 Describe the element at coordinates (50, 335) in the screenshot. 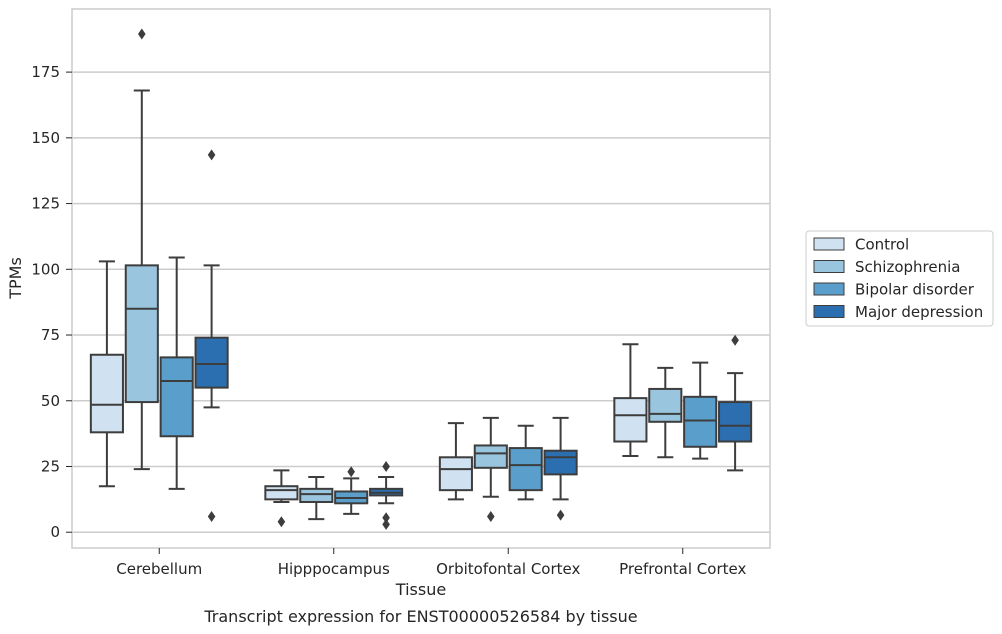

I see `y-tick-label-75: 75` at that location.